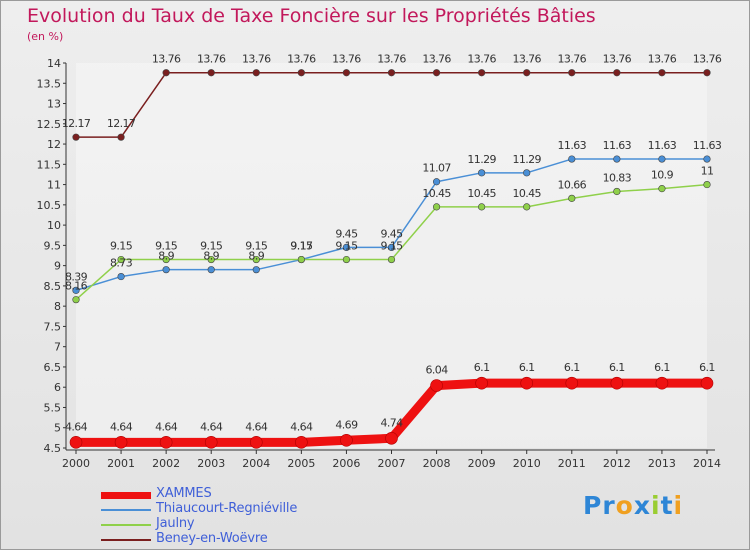  What do you see at coordinates (526, 193) in the screenshot?
I see `data-label: 10.45` at bounding box center [526, 193].